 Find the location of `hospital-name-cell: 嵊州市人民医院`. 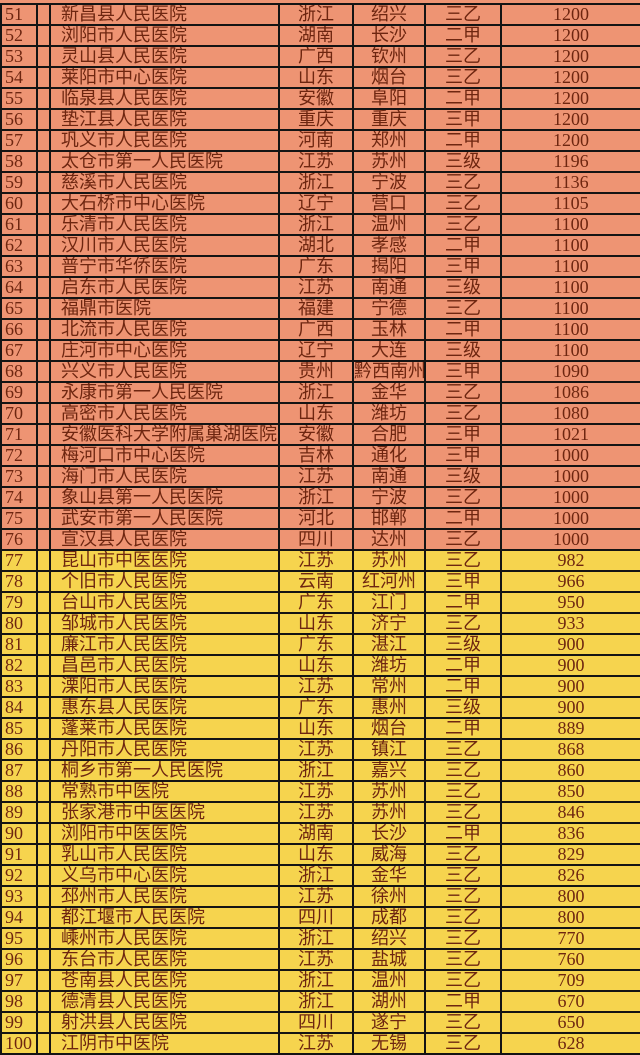

hospital-name-cell: 嵊州市人民医院 is located at coordinates (164, 938).